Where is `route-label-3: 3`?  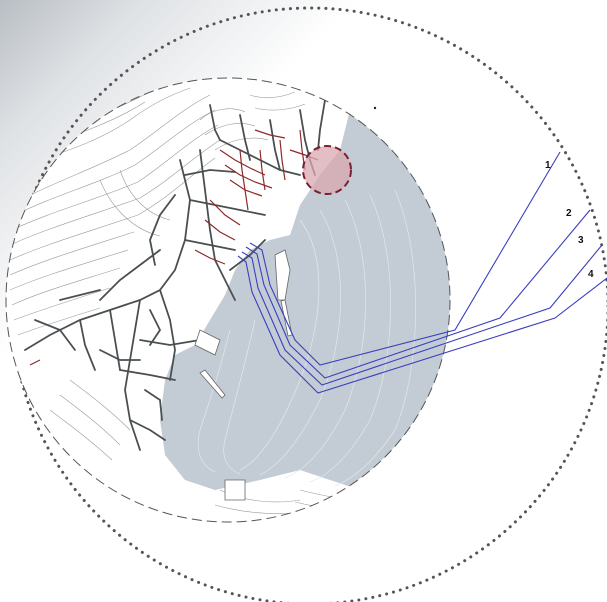
route-label-3: 3 is located at coordinates (581, 240).